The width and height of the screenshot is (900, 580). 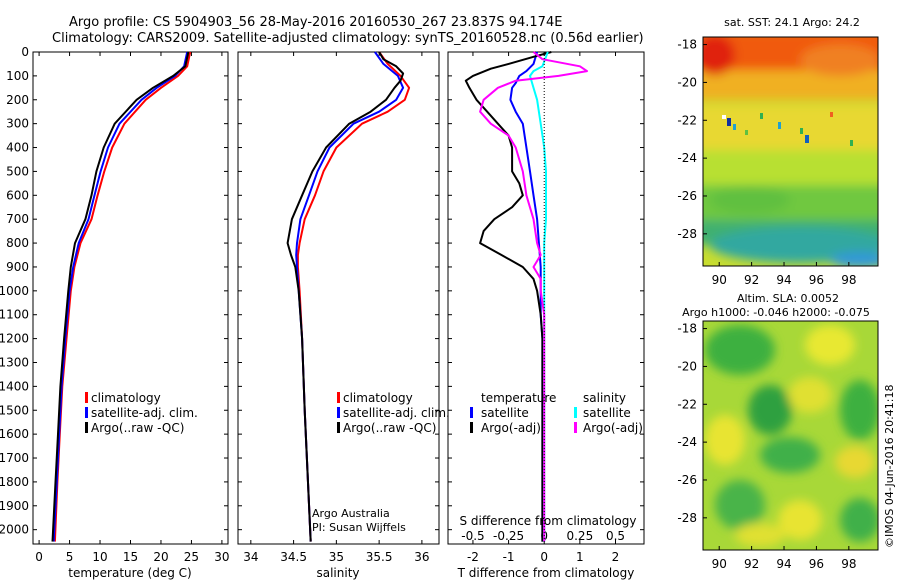 I want to click on x-tick-label: 30, so click(x=221, y=557).